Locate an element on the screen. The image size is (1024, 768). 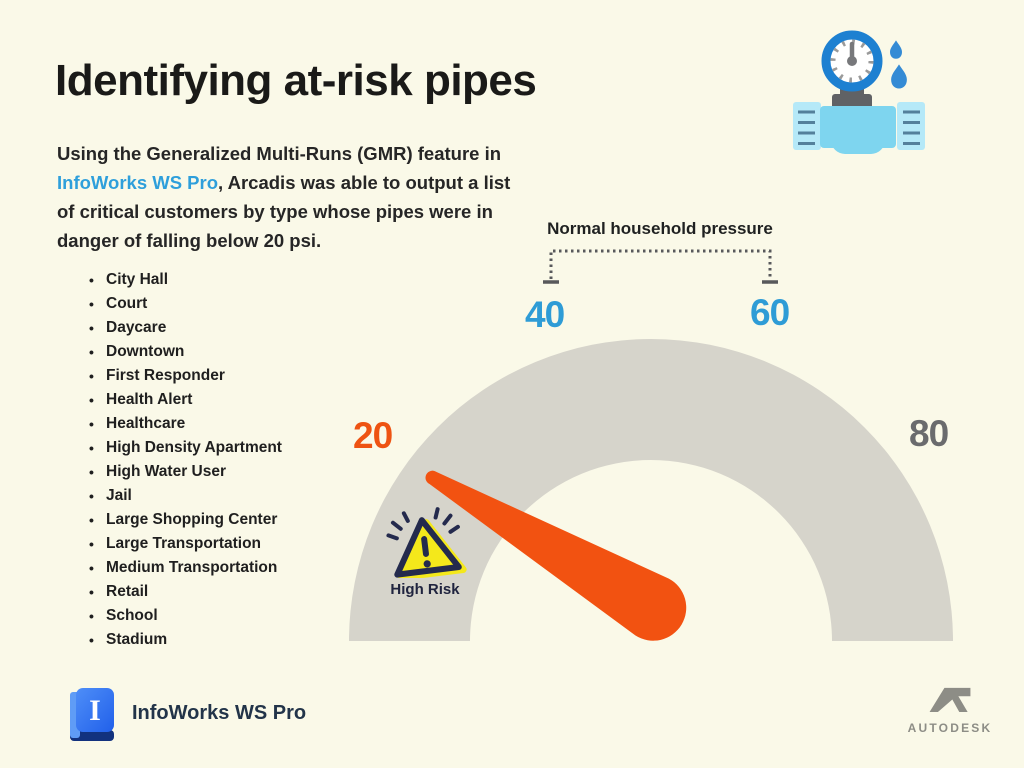
list-item: High Water User is located at coordinates (185, 472).